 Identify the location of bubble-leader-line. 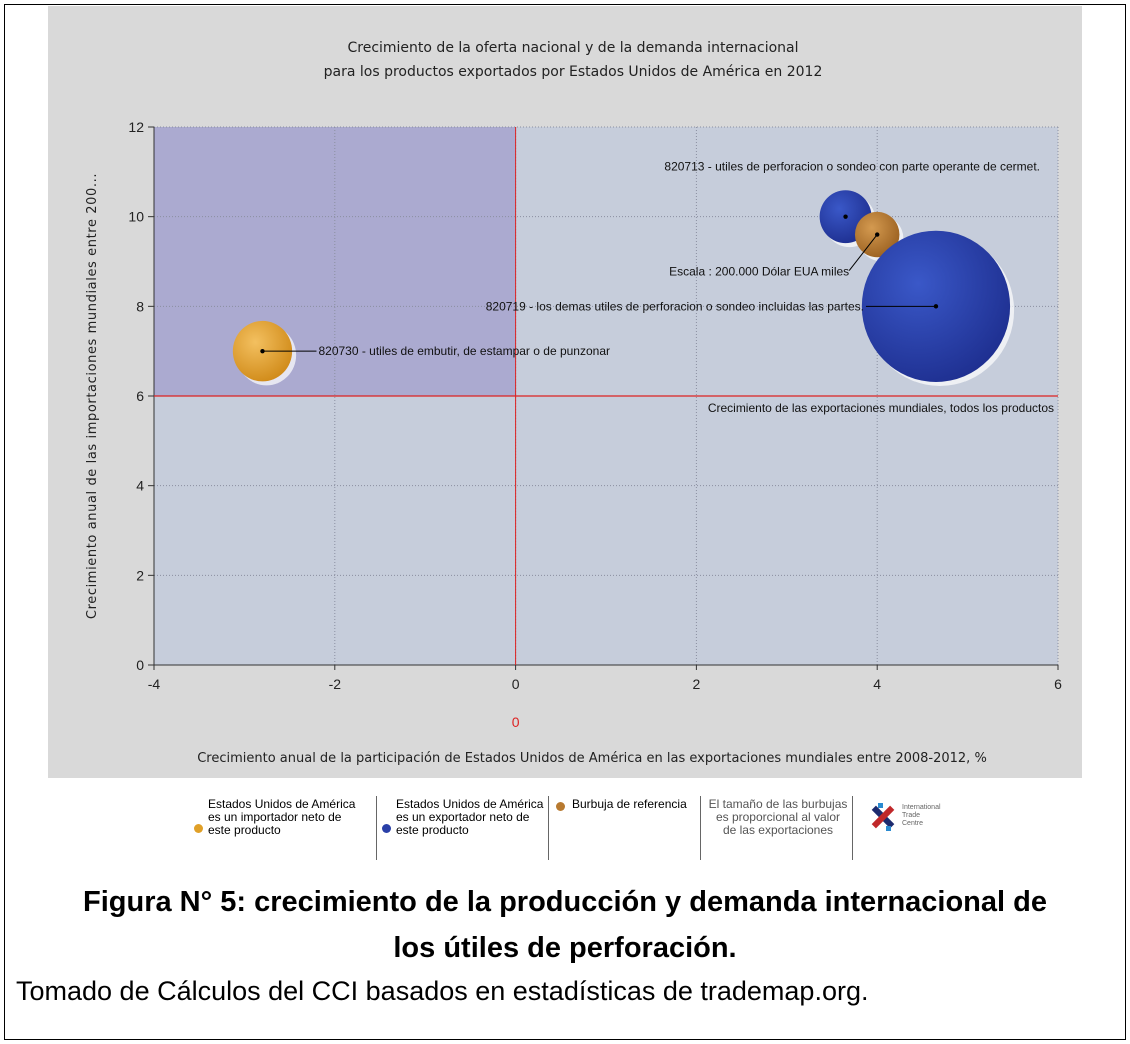
(863, 252).